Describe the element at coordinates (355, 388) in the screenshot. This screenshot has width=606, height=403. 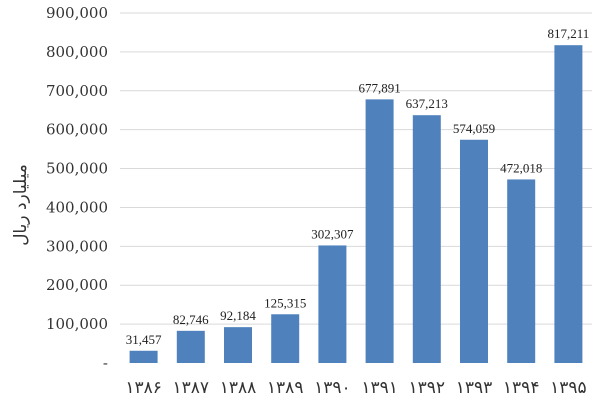
I see `x-axis-ticks: ۱۳۸۶ ۱۳۸۷ ۱۳۸۸ ۱۳۸۹ ۱۳۹۰ ۱۳۹۱ ۱۳۹۲ ۱۳۹۳ ۱۳۹۴ ۱۳۹۵` at that location.